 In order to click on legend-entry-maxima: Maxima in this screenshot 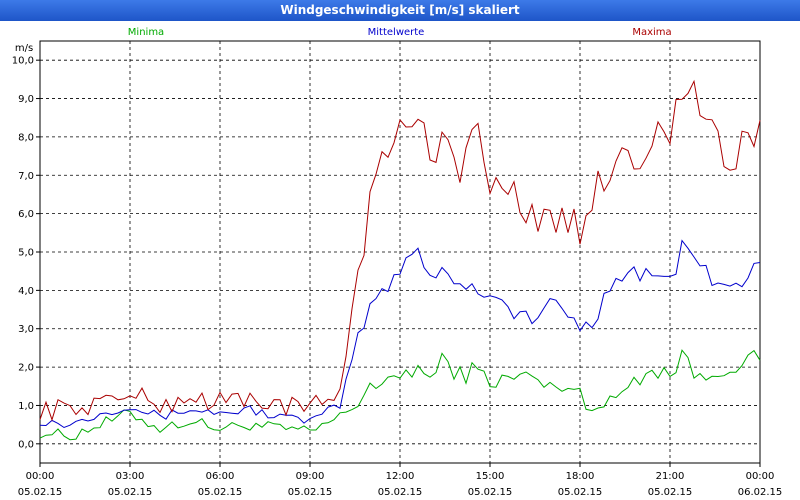, I will do `click(651, 32)`.